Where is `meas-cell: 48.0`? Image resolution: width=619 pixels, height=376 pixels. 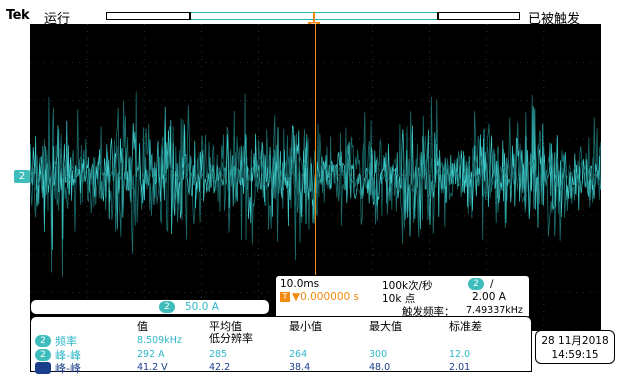 meas-cell: 48.0 is located at coordinates (380, 367).